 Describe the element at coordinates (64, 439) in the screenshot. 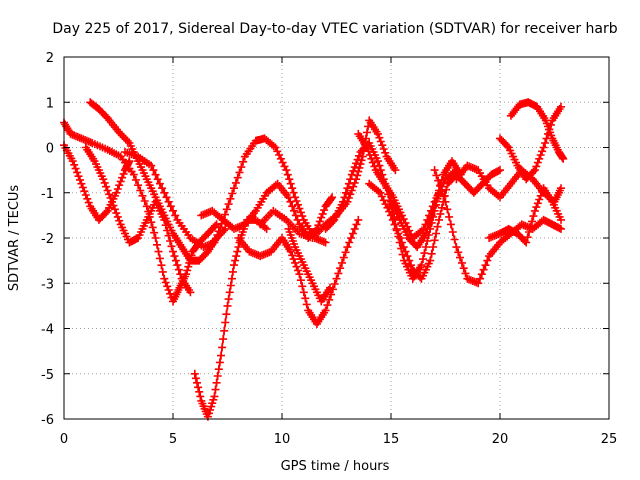

I see `x-tick-label: 0` at that location.